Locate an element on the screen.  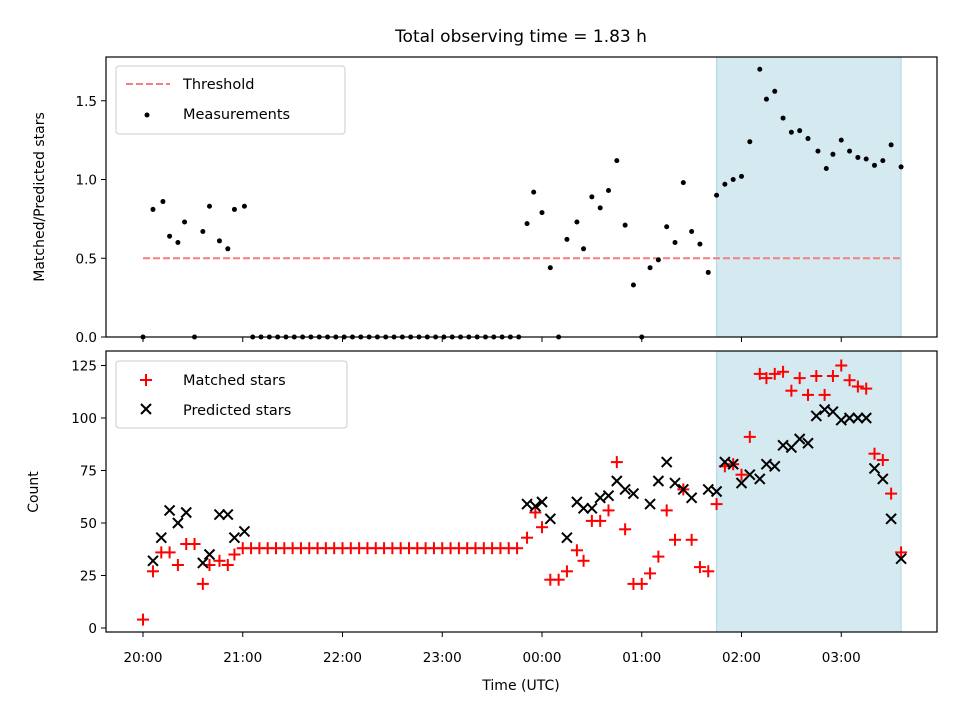
y-tick-label: 0 is located at coordinates (92, 629).